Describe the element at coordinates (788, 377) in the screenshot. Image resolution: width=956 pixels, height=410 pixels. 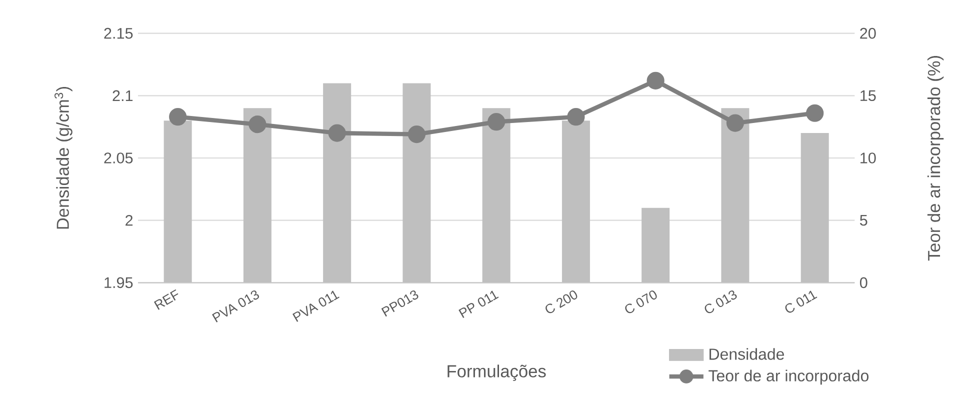
I see `legend-label: Teor de ar incorporado` at that location.